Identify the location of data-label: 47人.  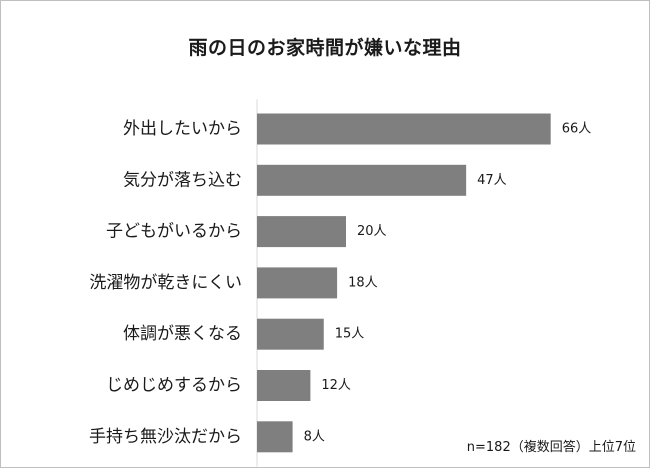
(492, 180).